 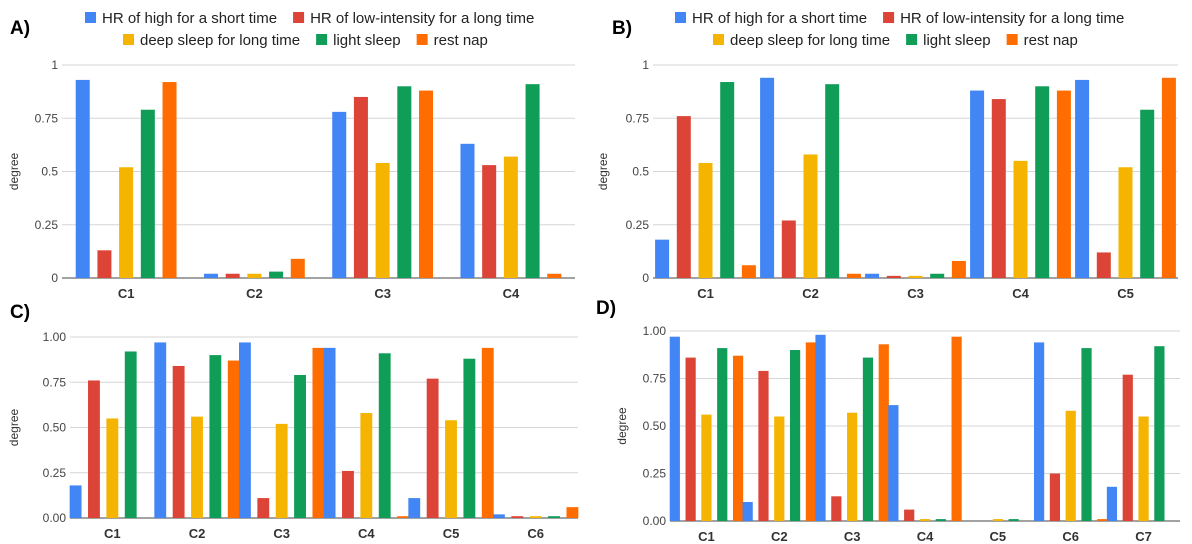 What do you see at coordinates (638, 225) in the screenshot?
I see `y-tick-label-b: 0.25` at bounding box center [638, 225].